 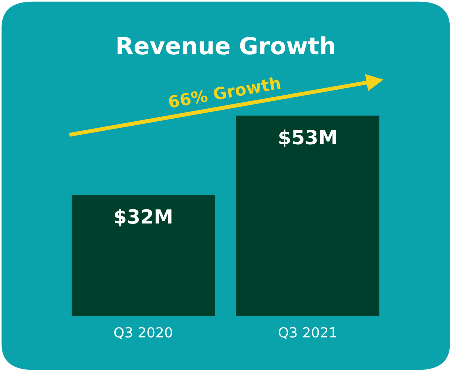 I want to click on data-label: $53M, so click(x=308, y=139).